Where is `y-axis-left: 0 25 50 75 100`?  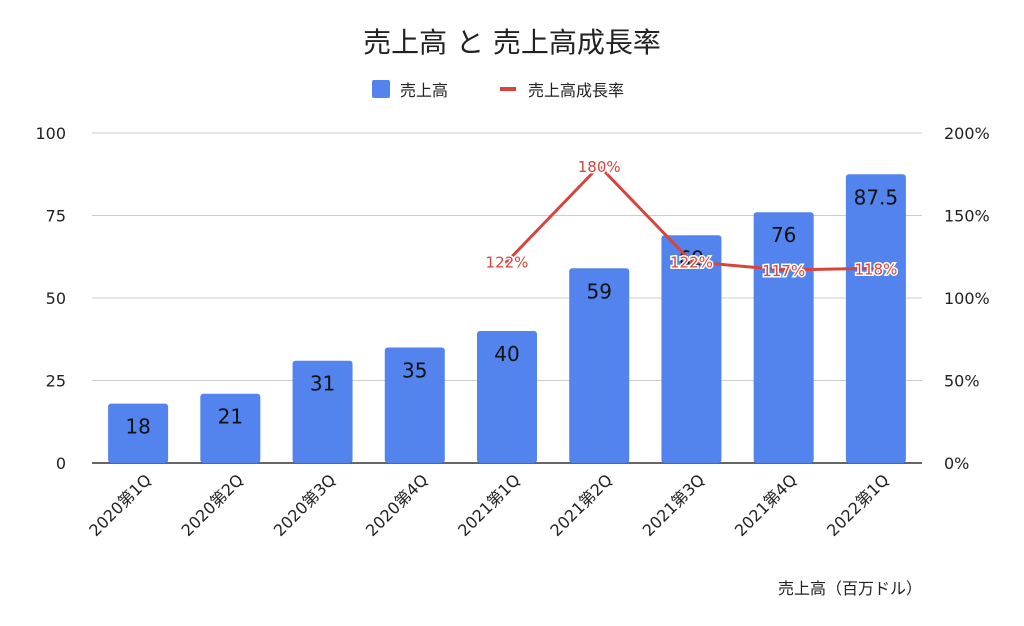
y-axis-left: 0 25 50 75 100 is located at coordinates (50, 298).